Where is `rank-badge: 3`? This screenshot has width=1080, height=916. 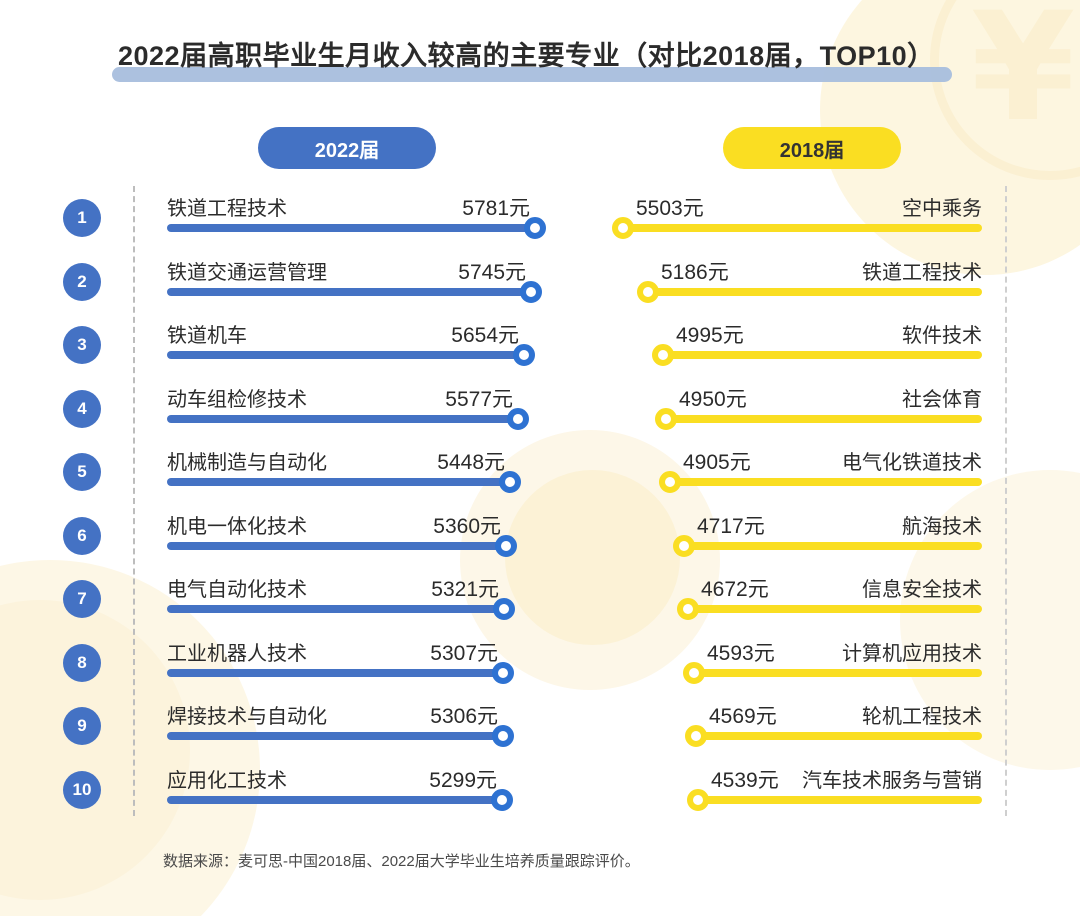 rank-badge: 3 is located at coordinates (82, 345).